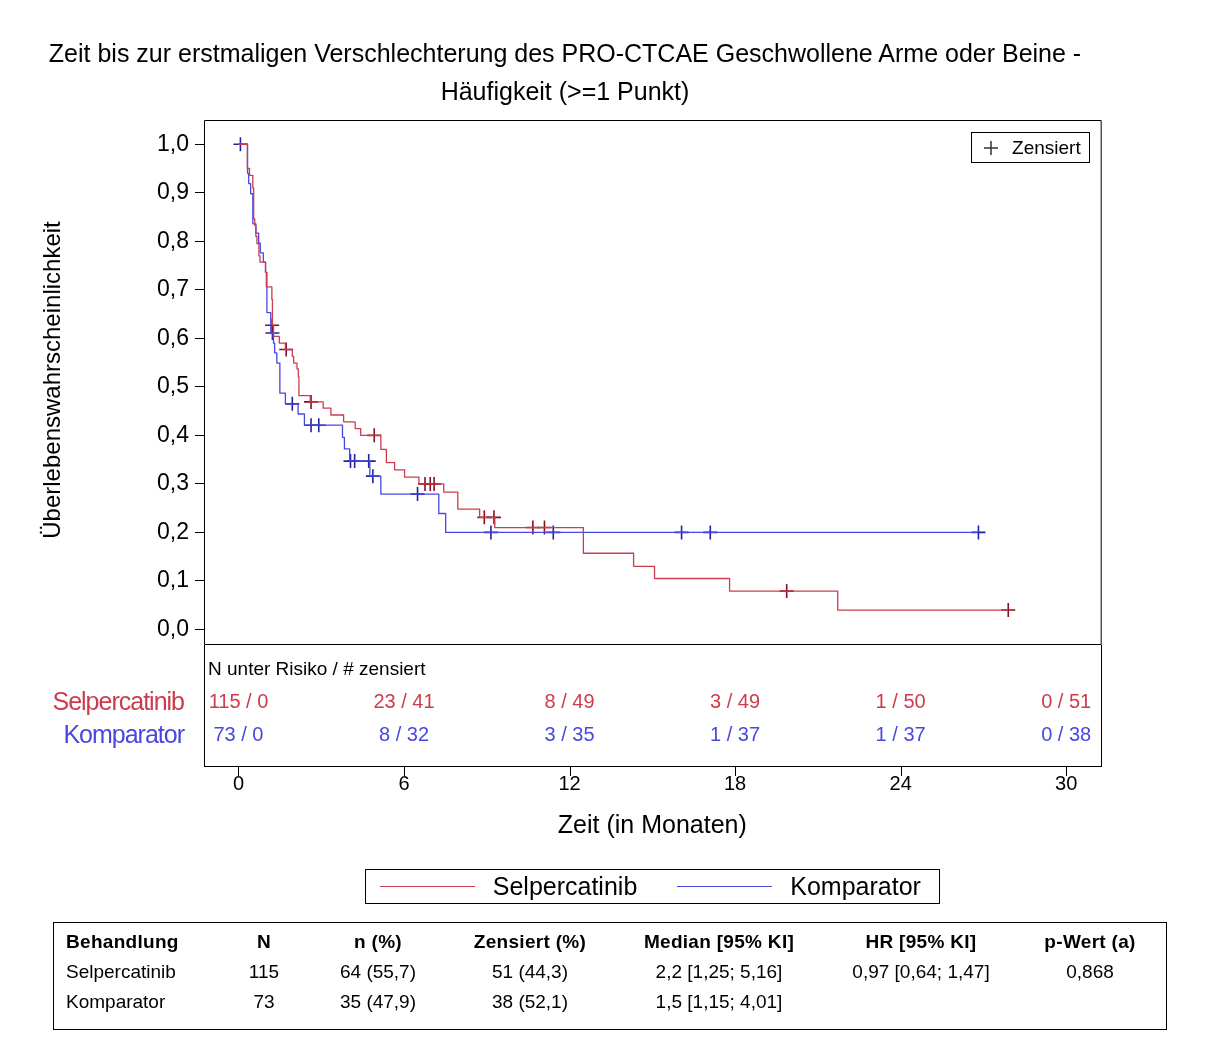 This screenshot has width=1206, height=1057. I want to click on y-tick-label: 0,1, so click(173, 579).